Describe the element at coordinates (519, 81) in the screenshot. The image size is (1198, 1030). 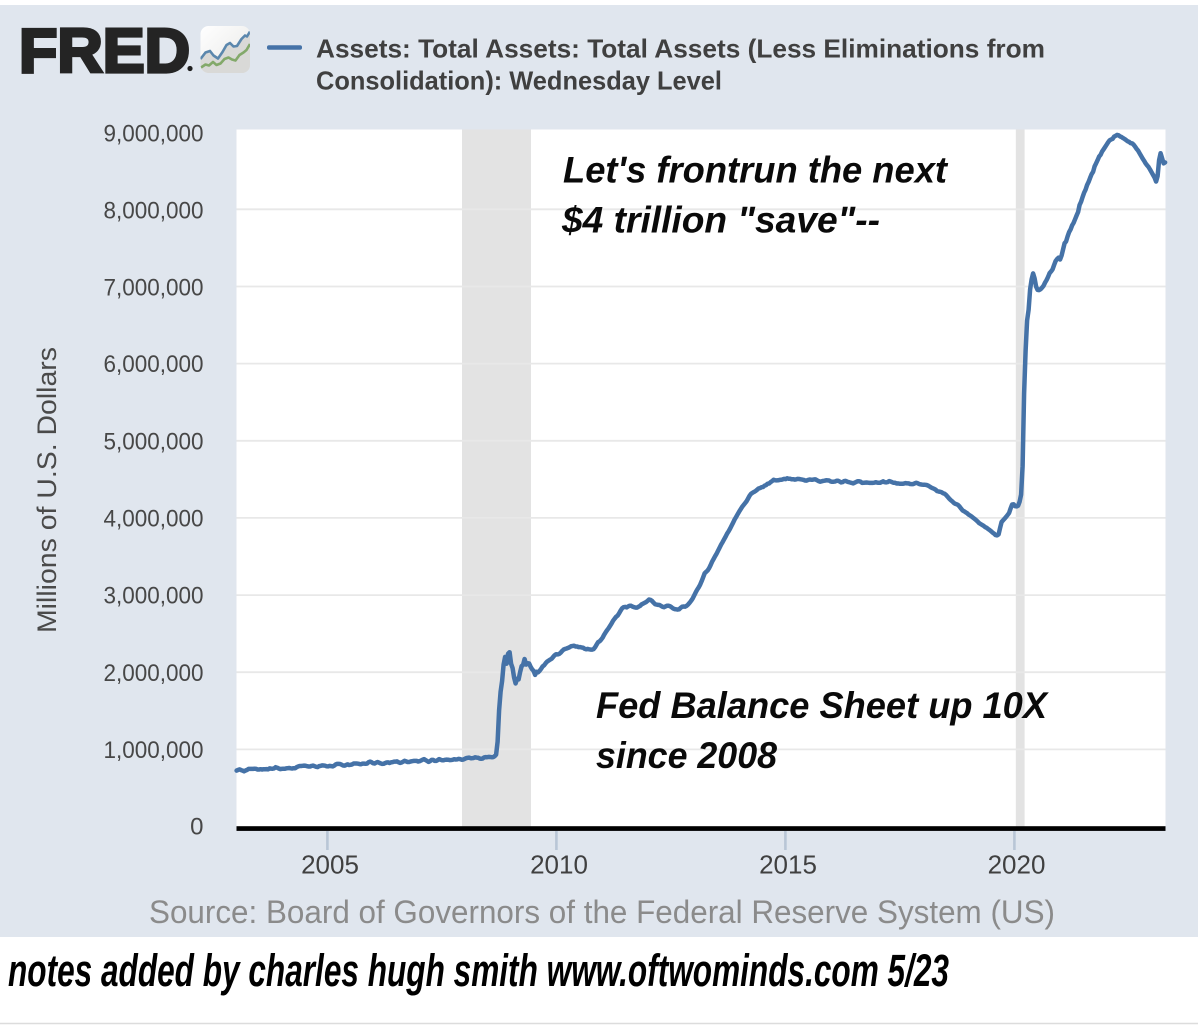
I see `svg-text:Consolidation): Wednesday Leve: Consolidation): Wednesday Level` at that location.